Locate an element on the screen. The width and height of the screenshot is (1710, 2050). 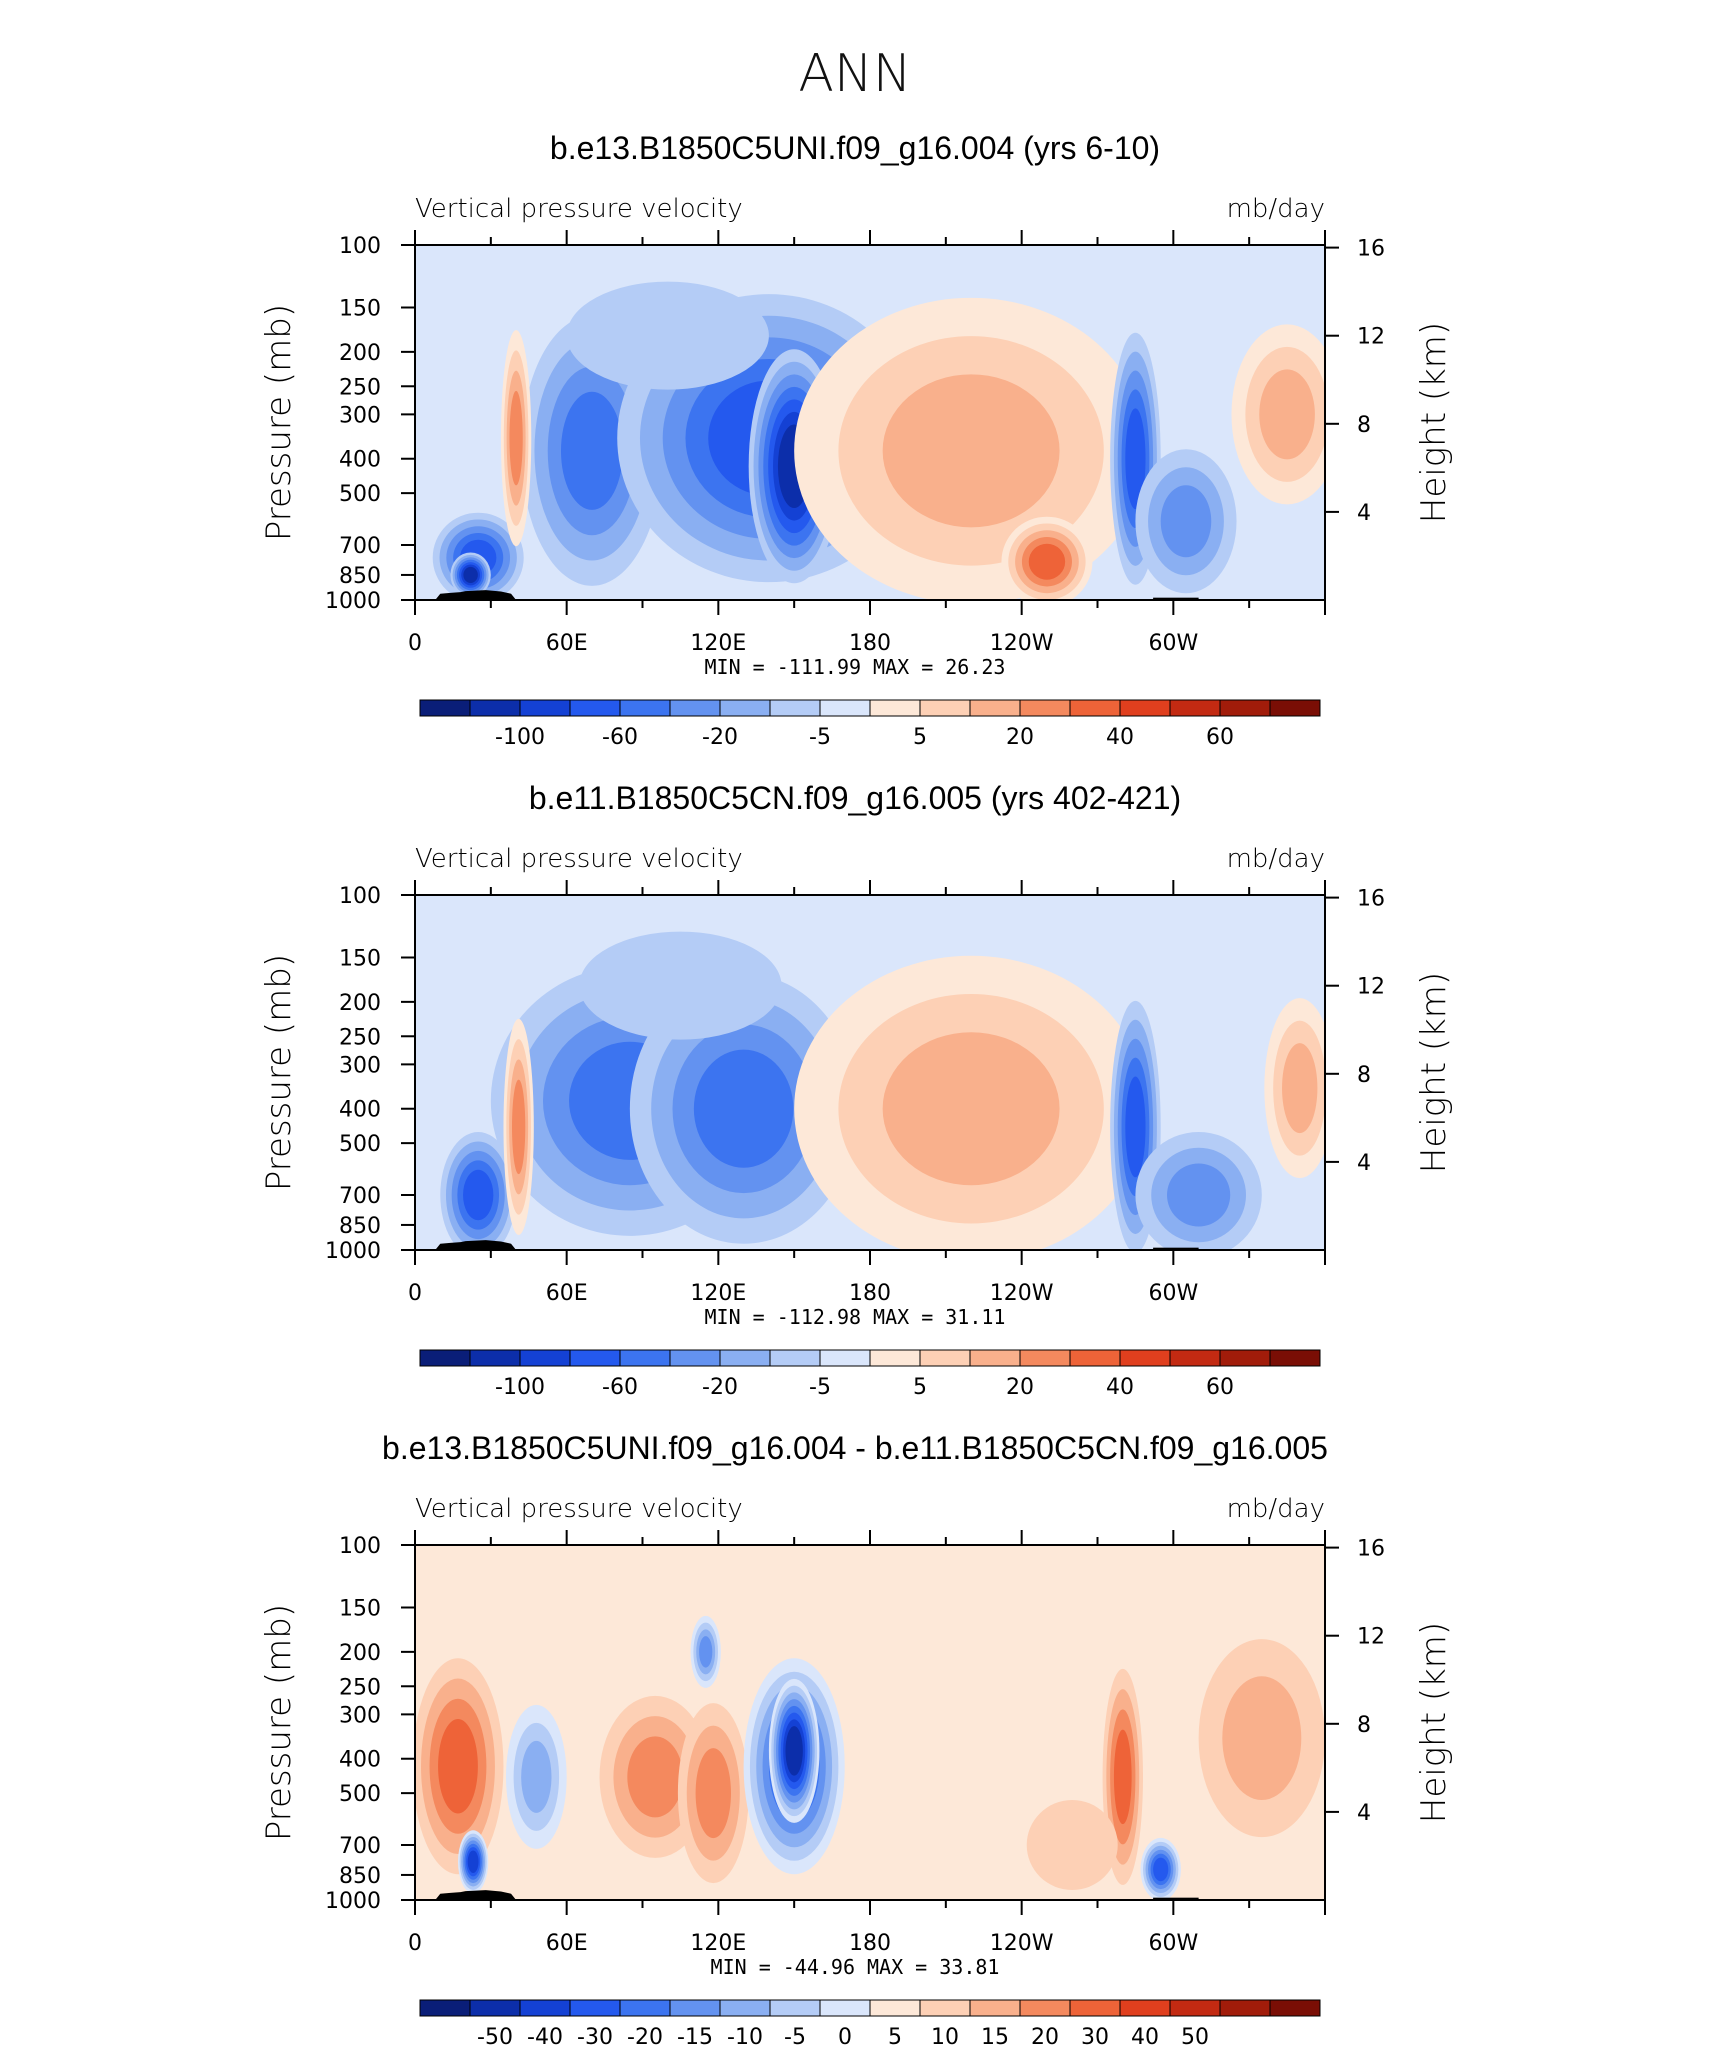
colorbar-label: 60 is located at coordinates (1220, 1387).